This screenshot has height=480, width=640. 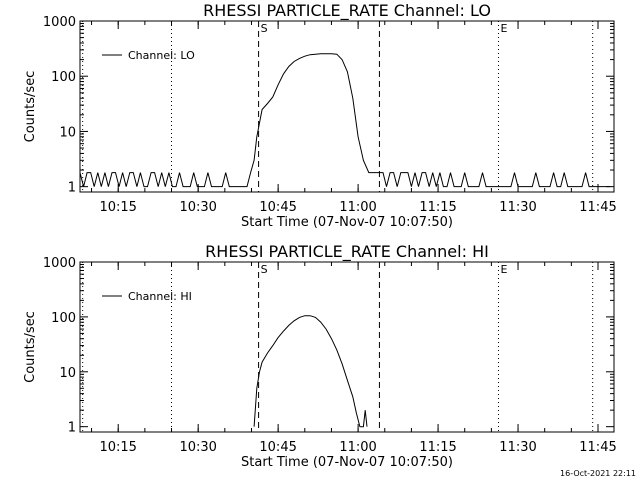 I want to click on chart-title: RHESSI PARTICLE_RATE Channel: HI, so click(x=347, y=252).